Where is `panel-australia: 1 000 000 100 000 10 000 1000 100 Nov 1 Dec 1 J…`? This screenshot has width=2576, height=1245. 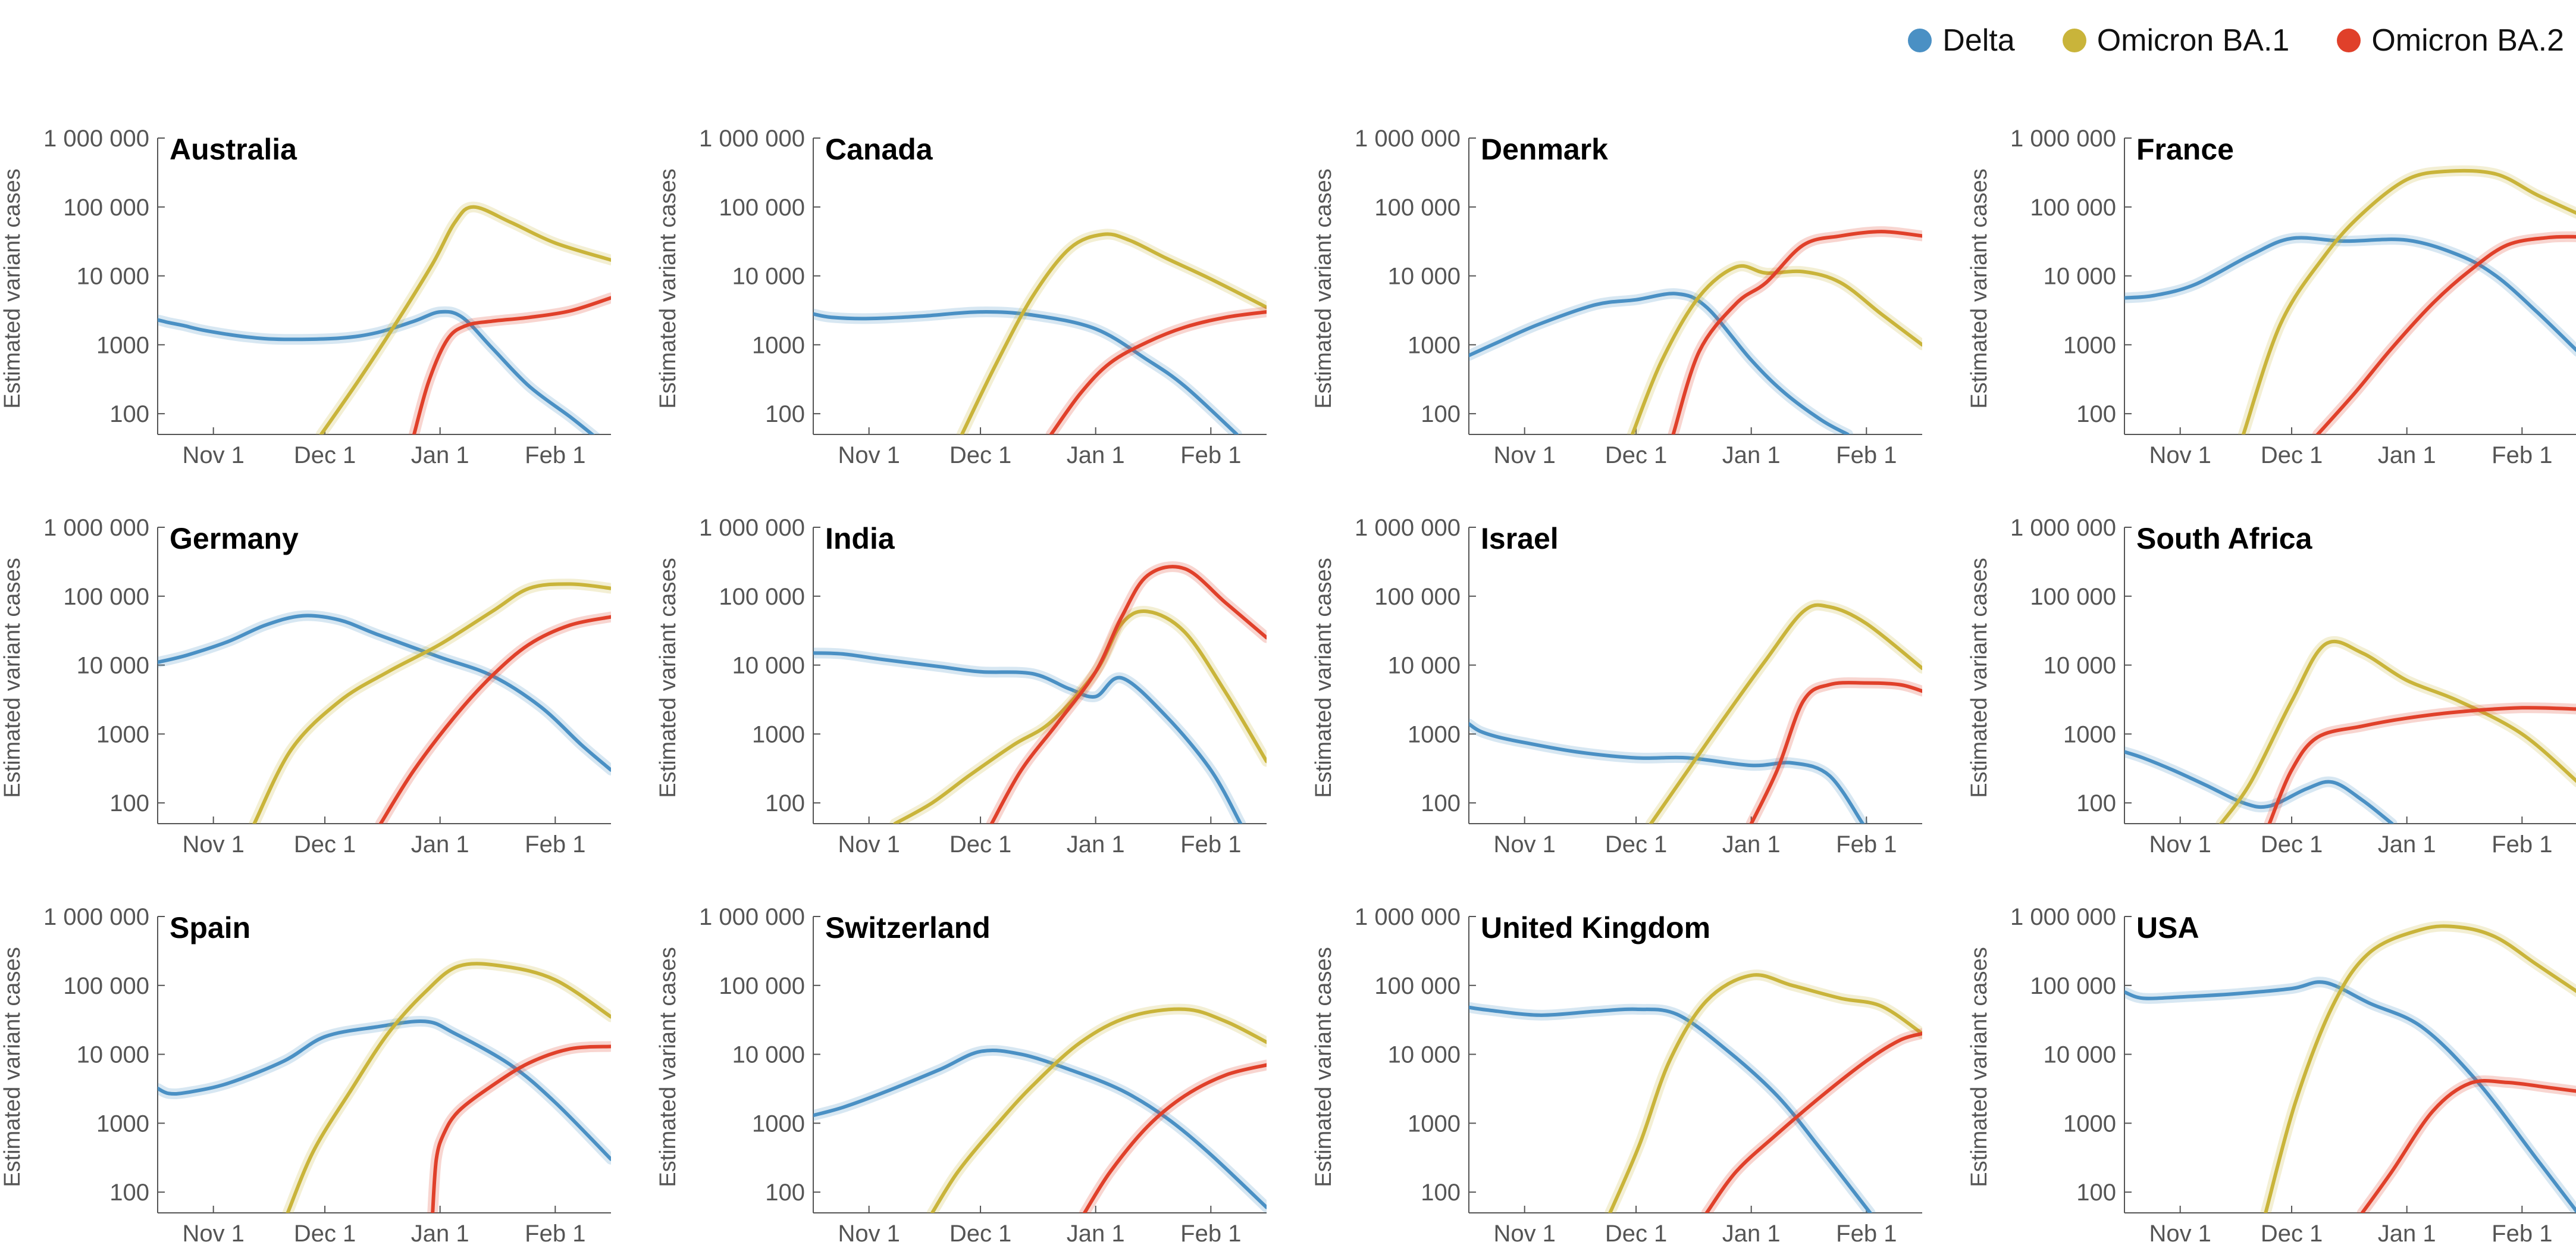 panel-australia: 1 000 000 100 000 10 000 1000 100 Nov 1 Dec 1 J… is located at coordinates (305, 297).